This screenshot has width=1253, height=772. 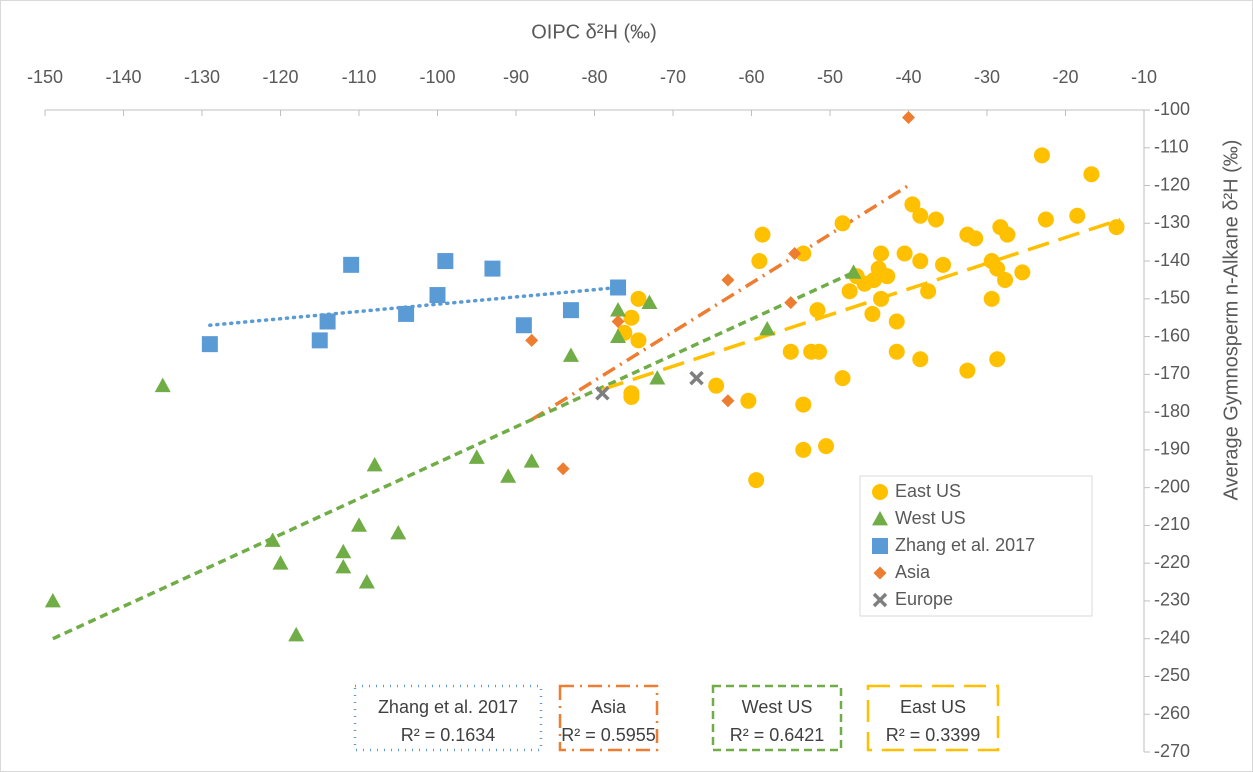 What do you see at coordinates (608, 718) in the screenshot?
I see `trendline-label: Asia R² = 0.5955` at bounding box center [608, 718].